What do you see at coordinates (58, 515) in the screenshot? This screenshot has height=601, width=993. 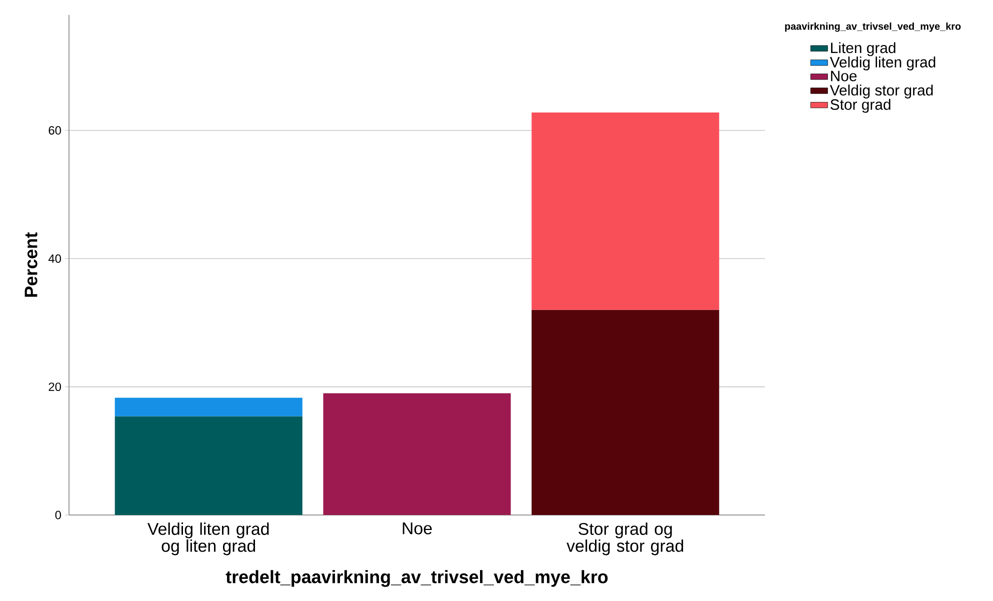 I see `y-tick-label: 0` at bounding box center [58, 515].